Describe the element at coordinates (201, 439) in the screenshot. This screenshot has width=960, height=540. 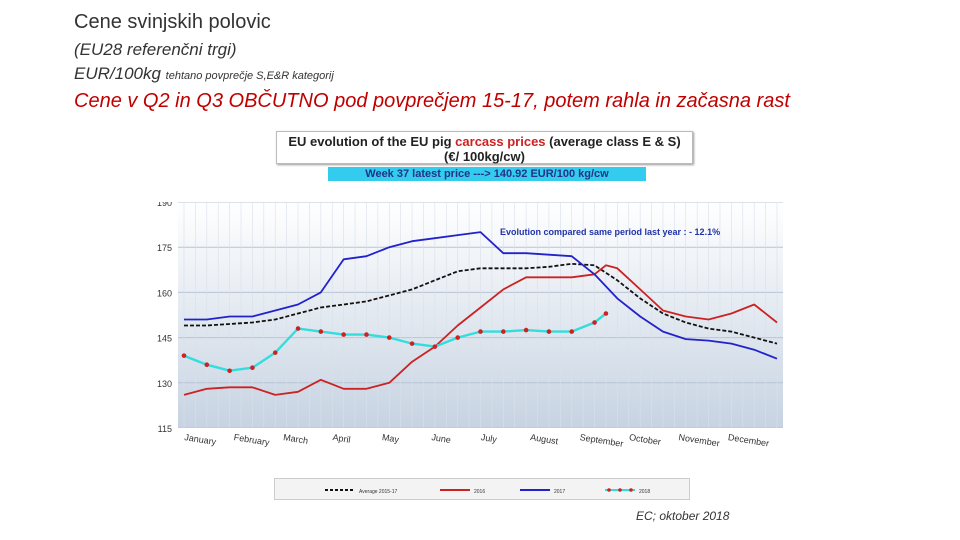
I see `x-tick-label-0: January` at that location.